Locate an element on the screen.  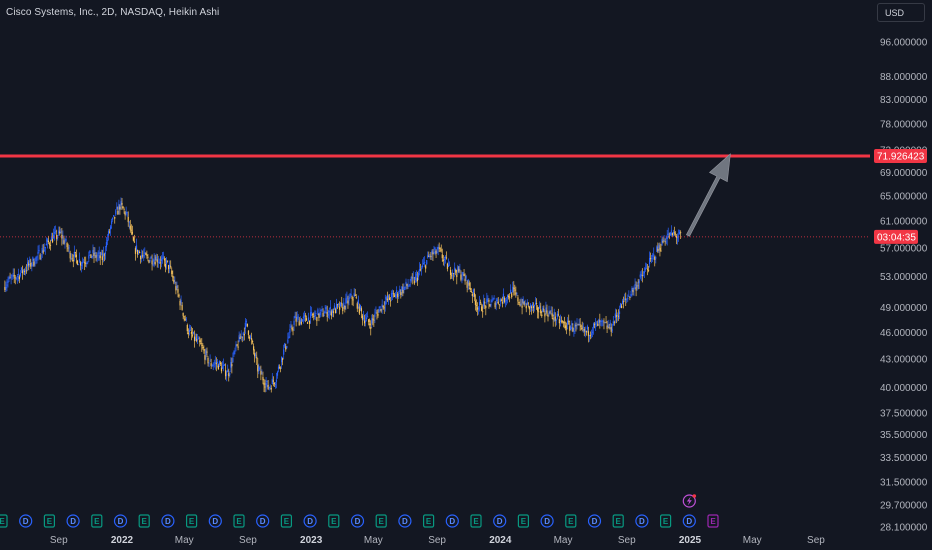
projection-arrow is located at coordinates (708, 195).